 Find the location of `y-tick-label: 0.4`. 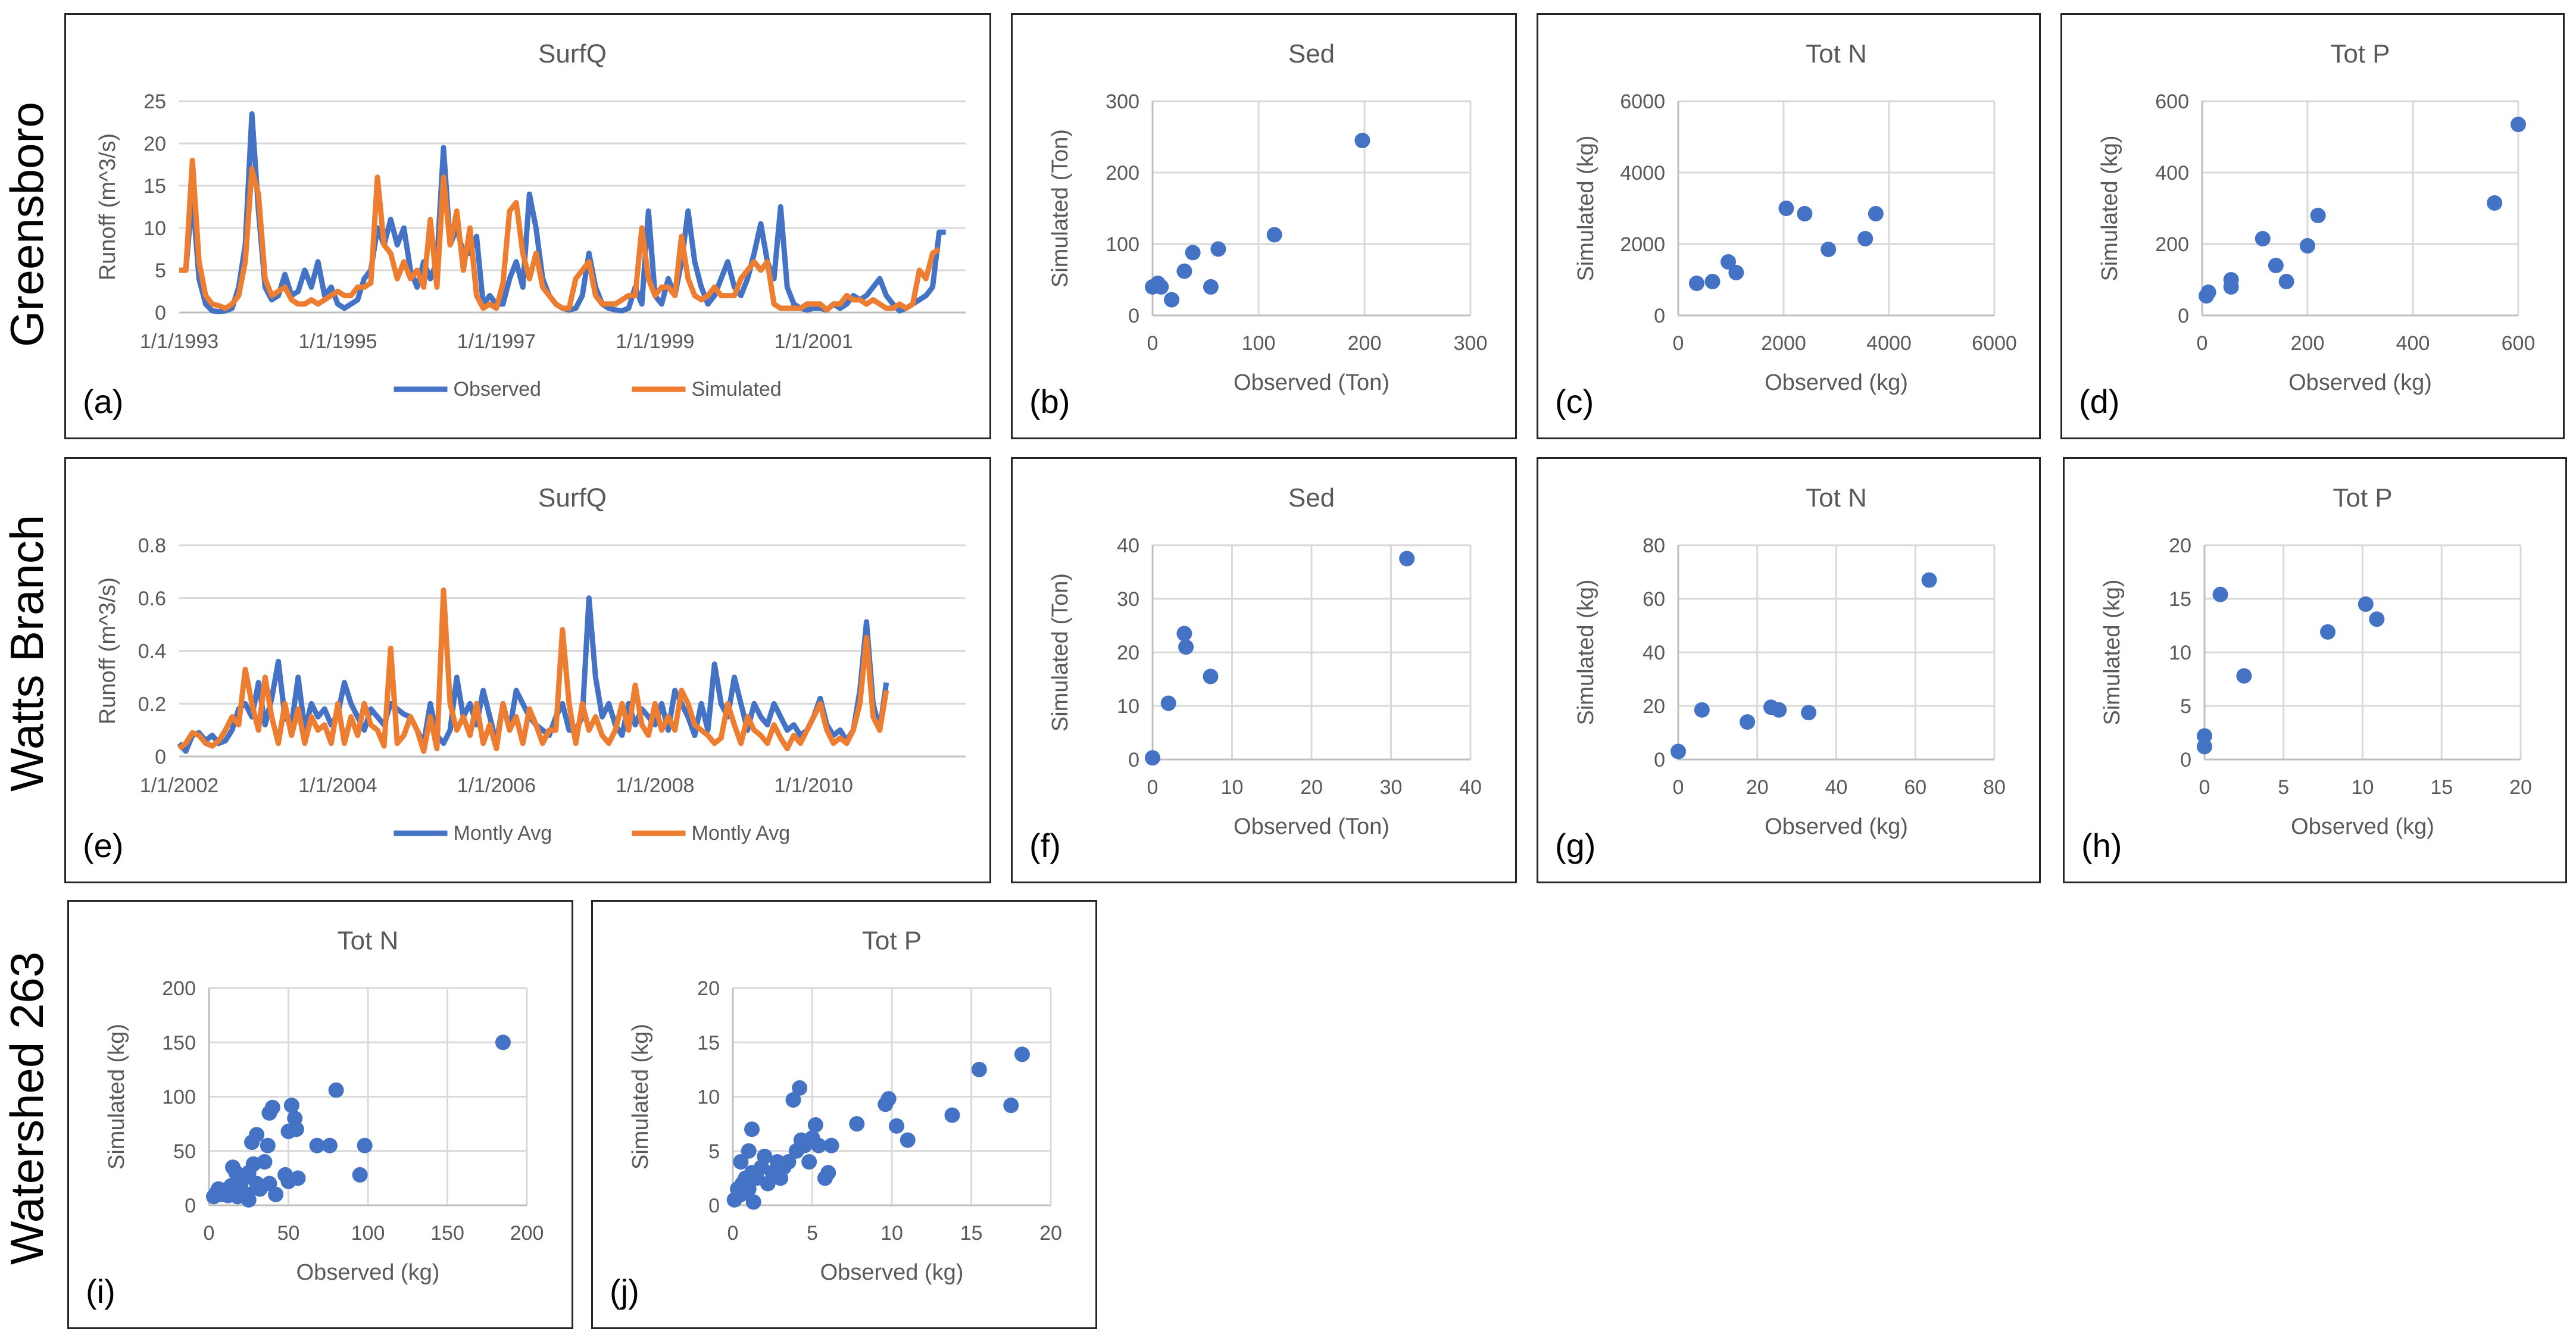

y-tick-label: 0.4 is located at coordinates (152, 652).